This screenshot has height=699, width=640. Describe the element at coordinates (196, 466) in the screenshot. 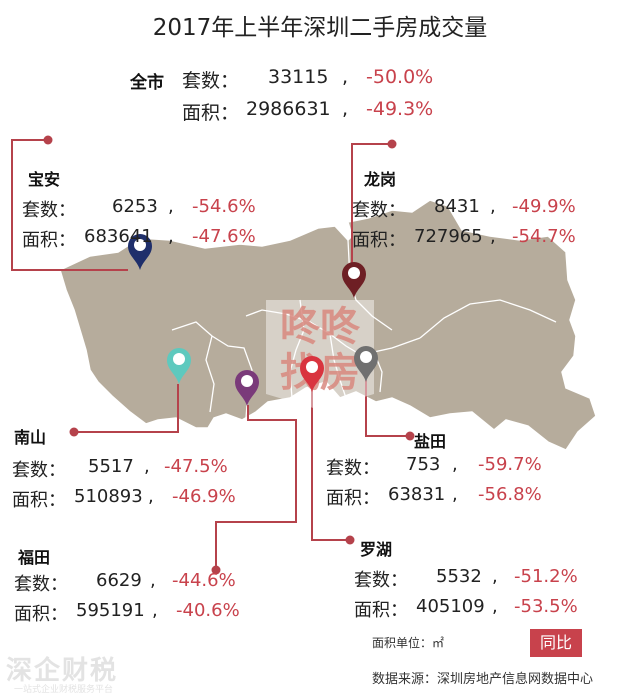

I see `nanshan-sets-change: -47.5%` at that location.